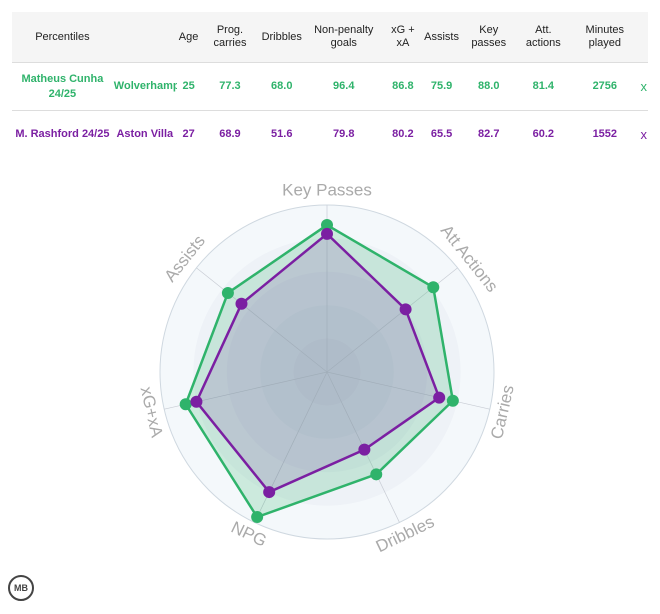 The height and width of the screenshot is (614, 660). I want to click on column-header: Assists, so click(441, 36).